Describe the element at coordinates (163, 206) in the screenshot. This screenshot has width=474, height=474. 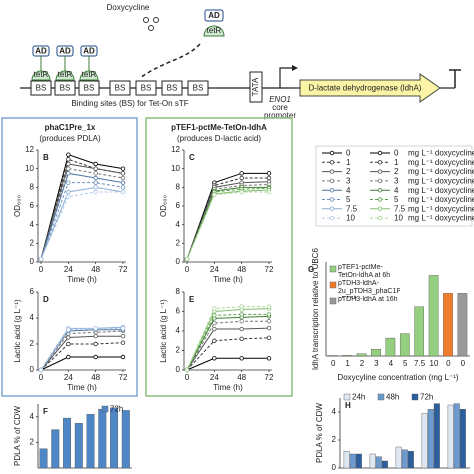
I see `y-axis-title: OD₆₀₀` at that location.